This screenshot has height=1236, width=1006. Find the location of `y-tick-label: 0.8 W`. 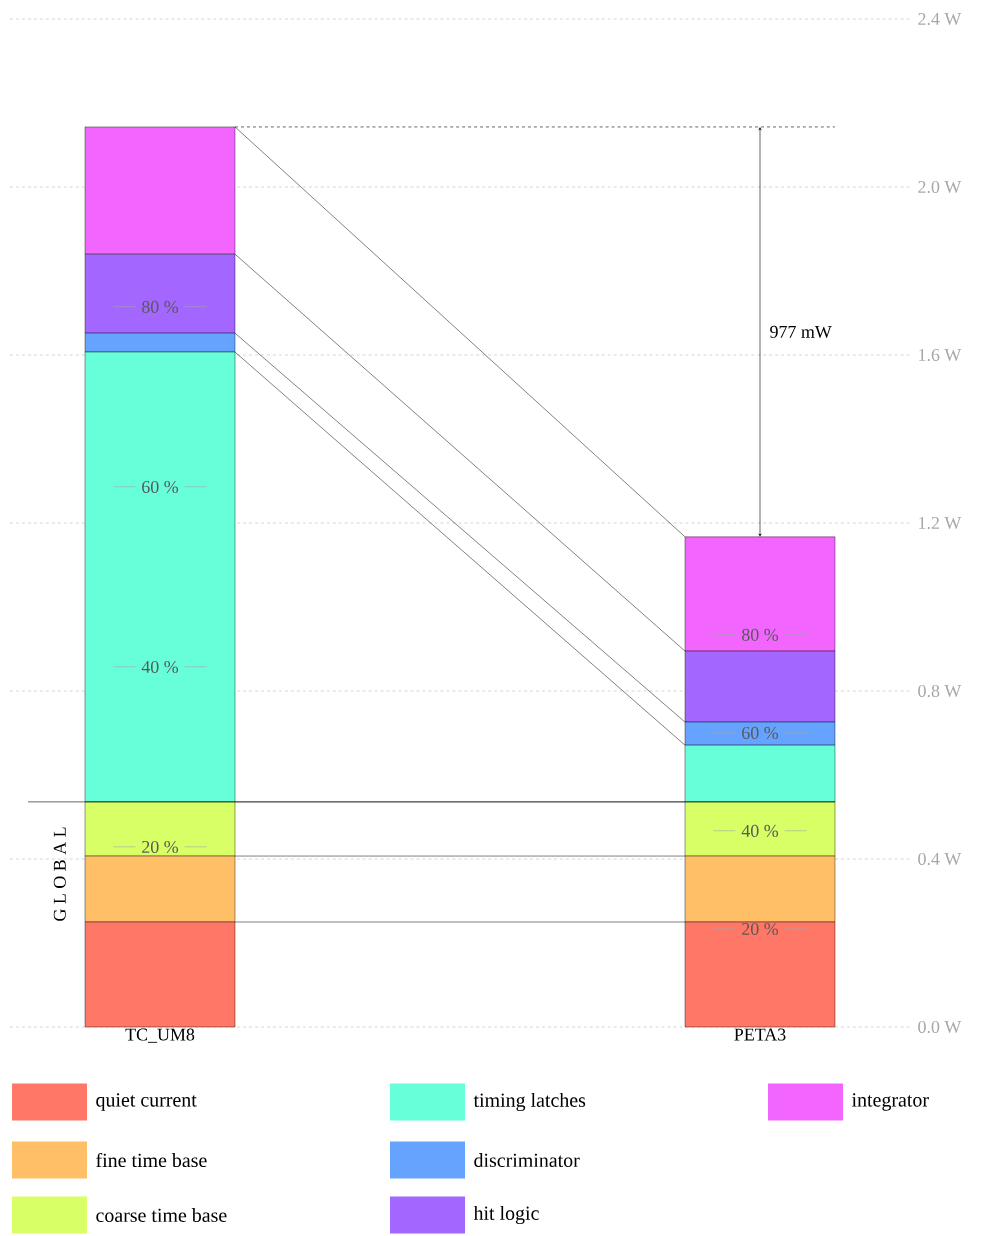

y-tick-label: 0.8 W is located at coordinates (940, 691).